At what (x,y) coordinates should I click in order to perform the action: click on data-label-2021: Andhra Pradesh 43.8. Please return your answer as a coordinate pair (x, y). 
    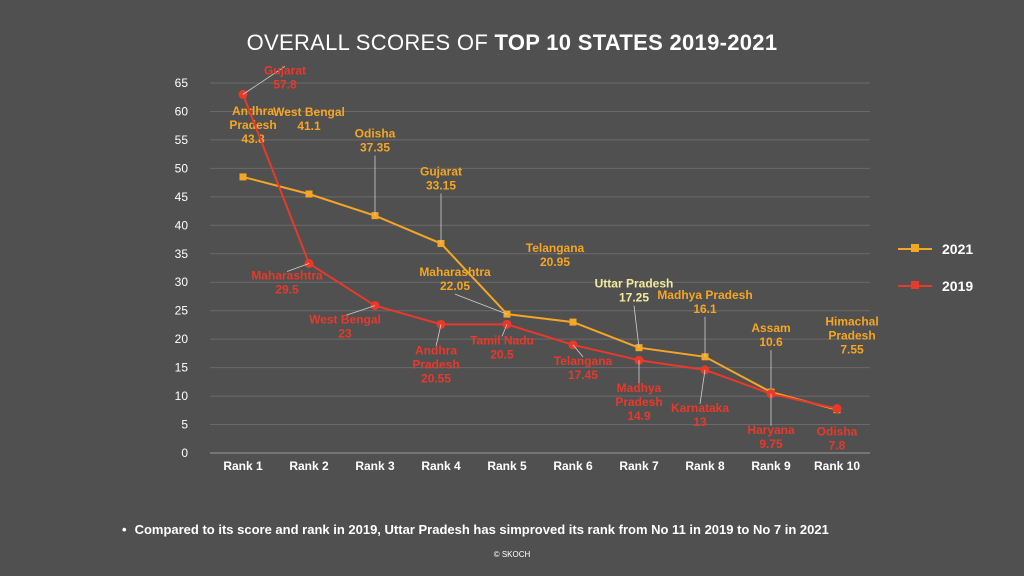
    Looking at the image, I should click on (252, 125).